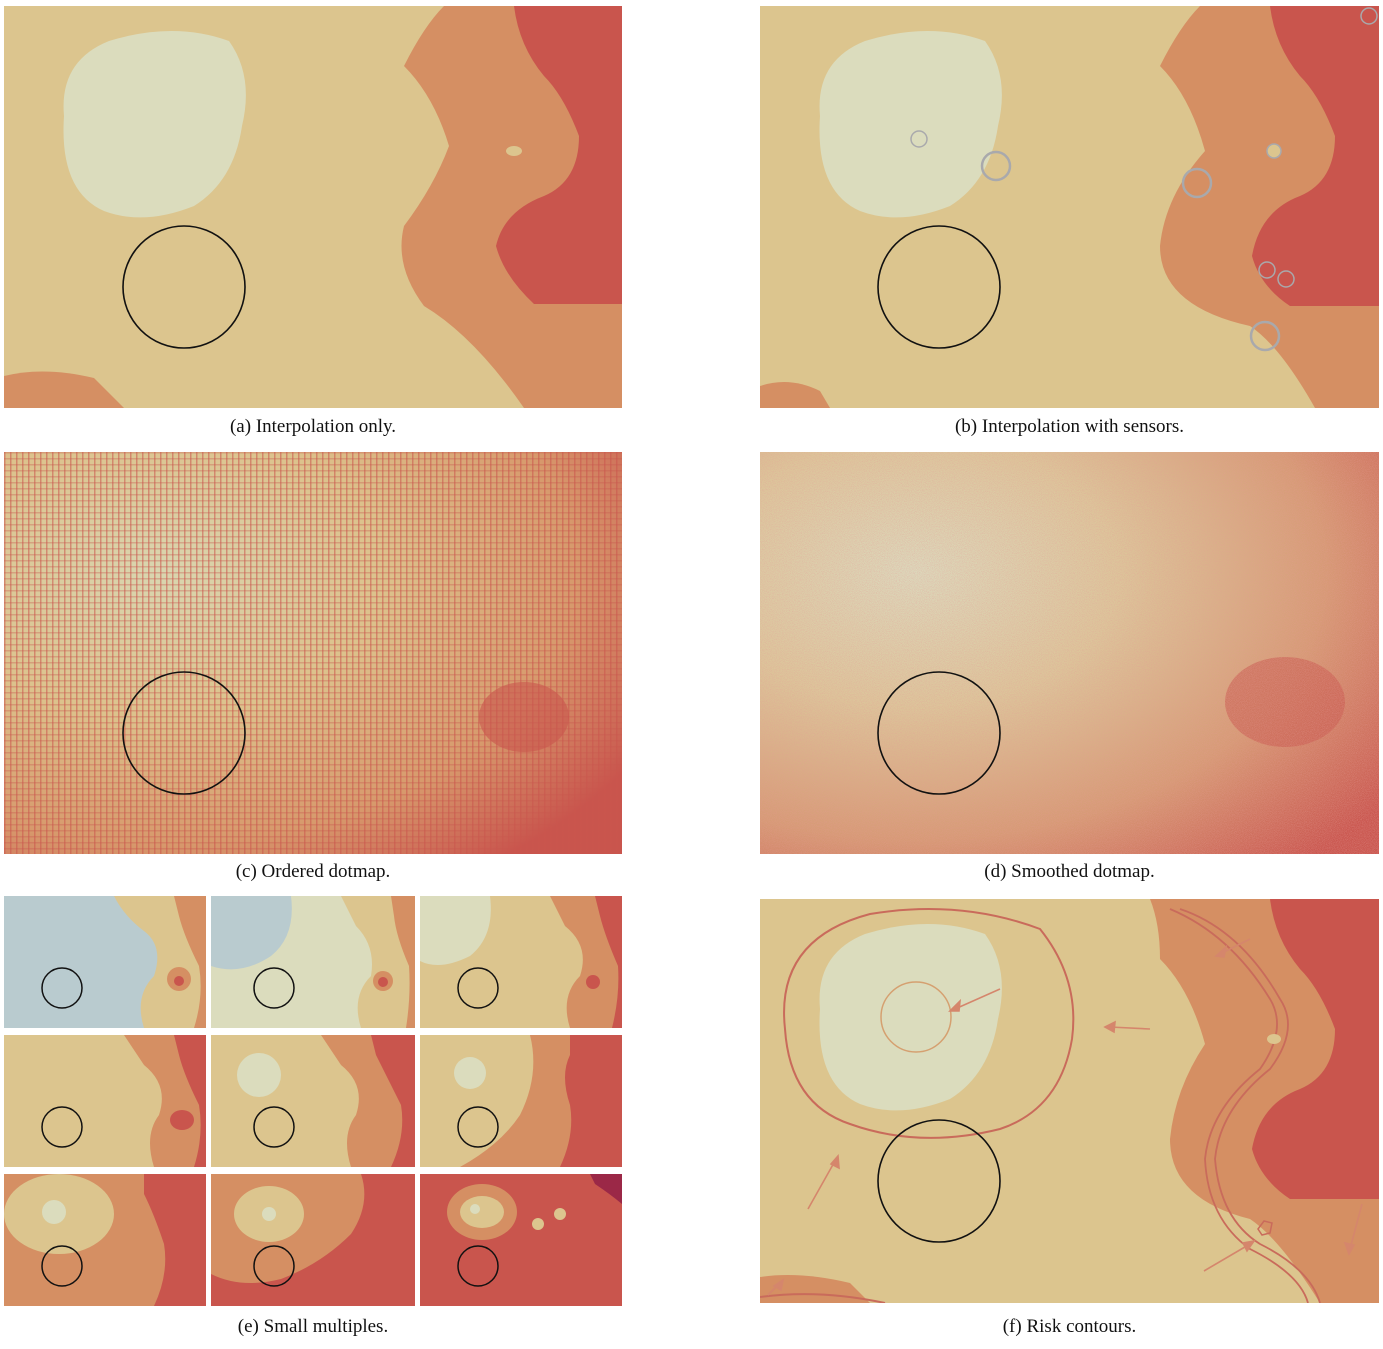  Describe the element at coordinates (823, 1298) in the screenshot. I see `risk-contour-bottom` at that location.